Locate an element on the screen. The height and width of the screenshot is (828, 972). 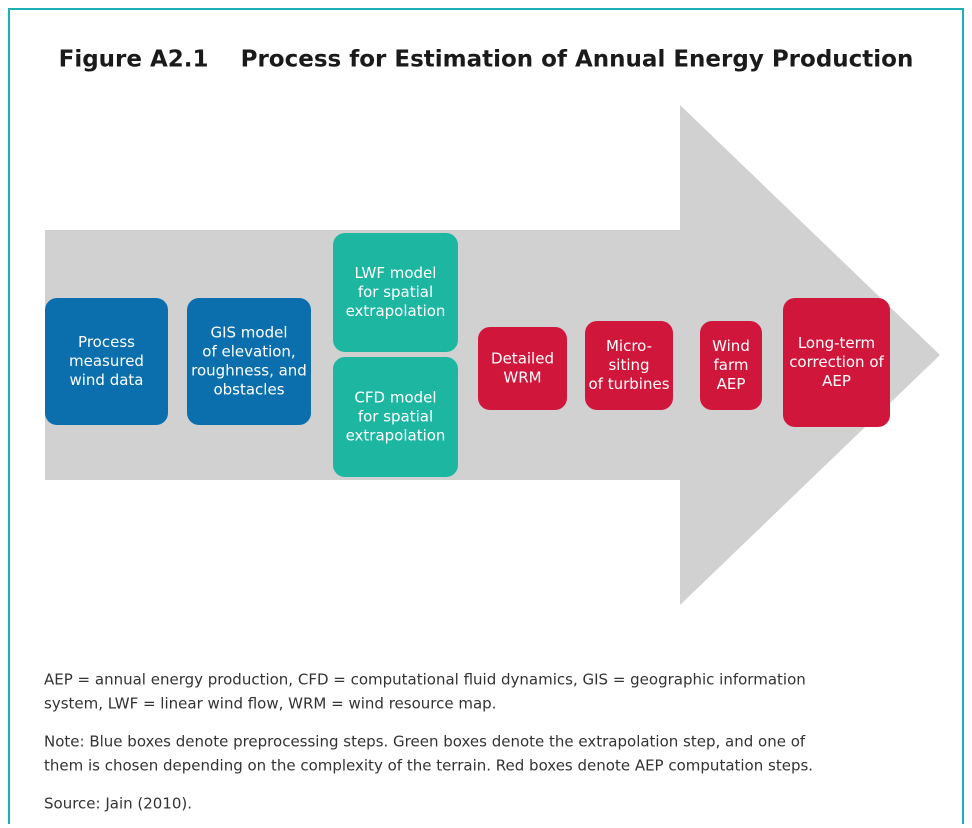
box-label: of turbines is located at coordinates (628, 384).